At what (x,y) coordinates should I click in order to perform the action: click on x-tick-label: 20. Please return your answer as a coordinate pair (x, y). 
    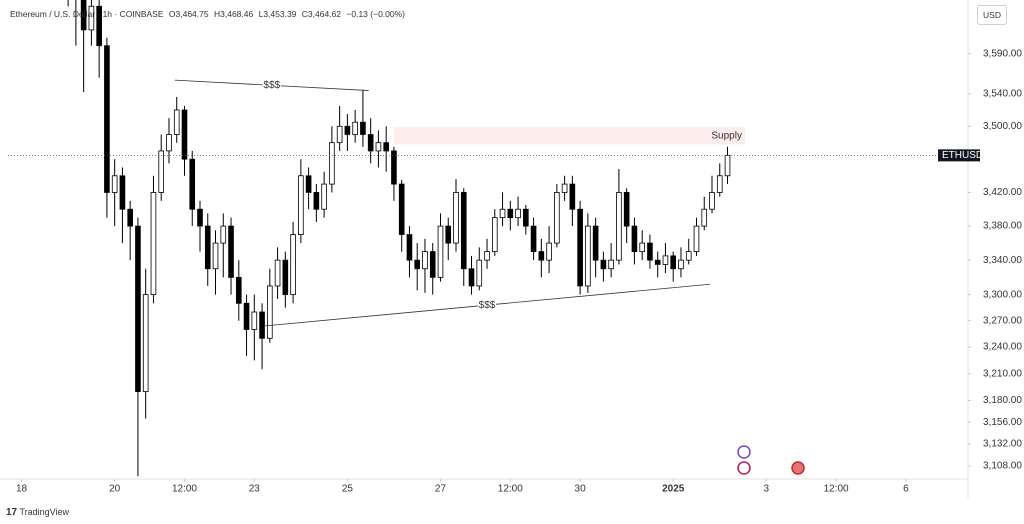
    Looking at the image, I should click on (115, 489).